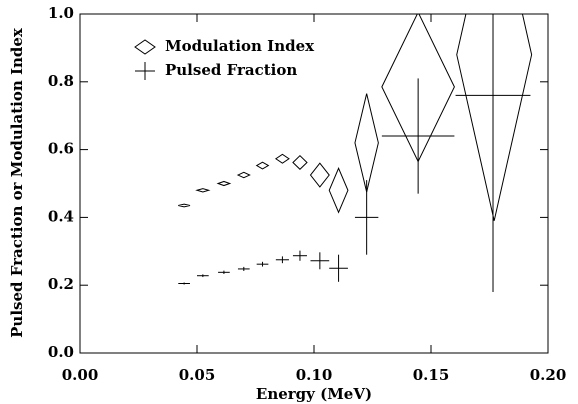  Describe the element at coordinates (80, 375) in the screenshot. I see `x-tick-label: 0.00` at that location.